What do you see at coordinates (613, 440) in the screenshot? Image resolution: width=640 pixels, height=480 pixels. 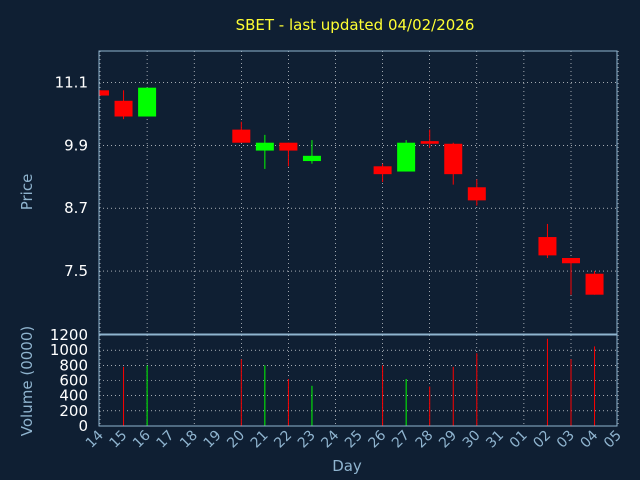 I see `day-tick-label: 05` at bounding box center [613, 440].